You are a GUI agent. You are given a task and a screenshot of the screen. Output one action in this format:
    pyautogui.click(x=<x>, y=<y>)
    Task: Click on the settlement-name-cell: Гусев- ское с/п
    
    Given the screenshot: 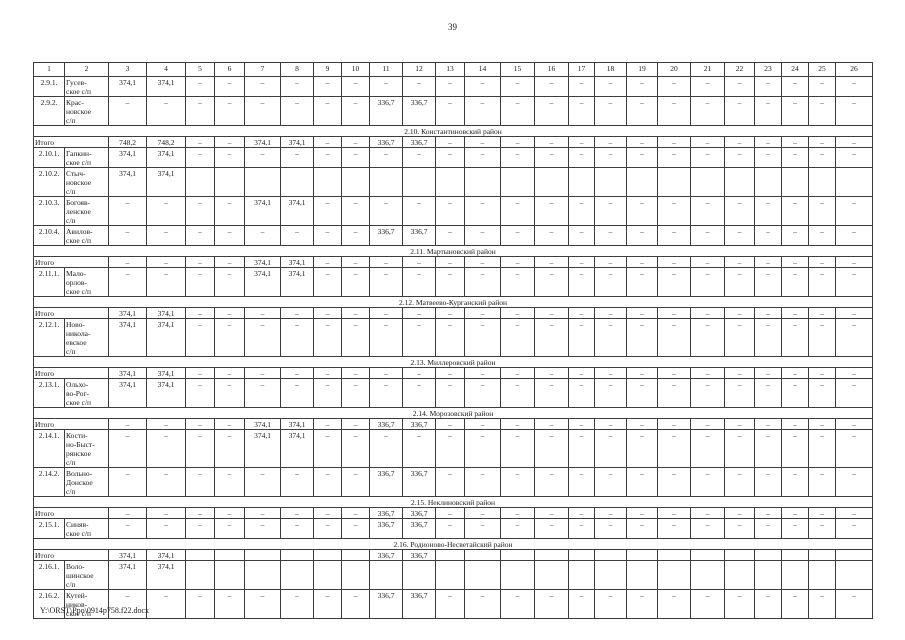 What is the action you would take?
    pyautogui.click(x=86, y=86)
    